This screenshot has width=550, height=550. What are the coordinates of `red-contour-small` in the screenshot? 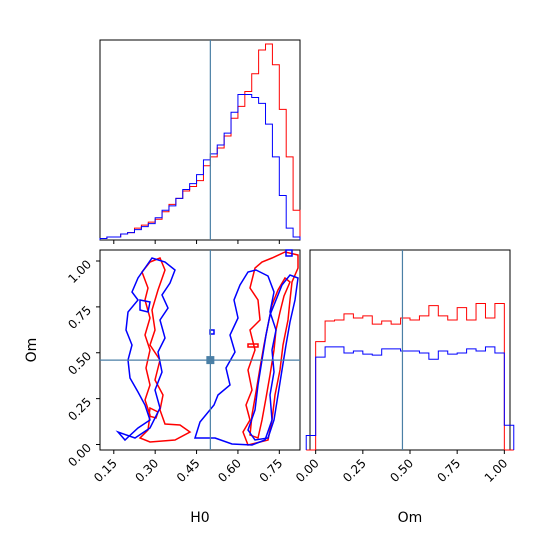 It's located at (253, 345).